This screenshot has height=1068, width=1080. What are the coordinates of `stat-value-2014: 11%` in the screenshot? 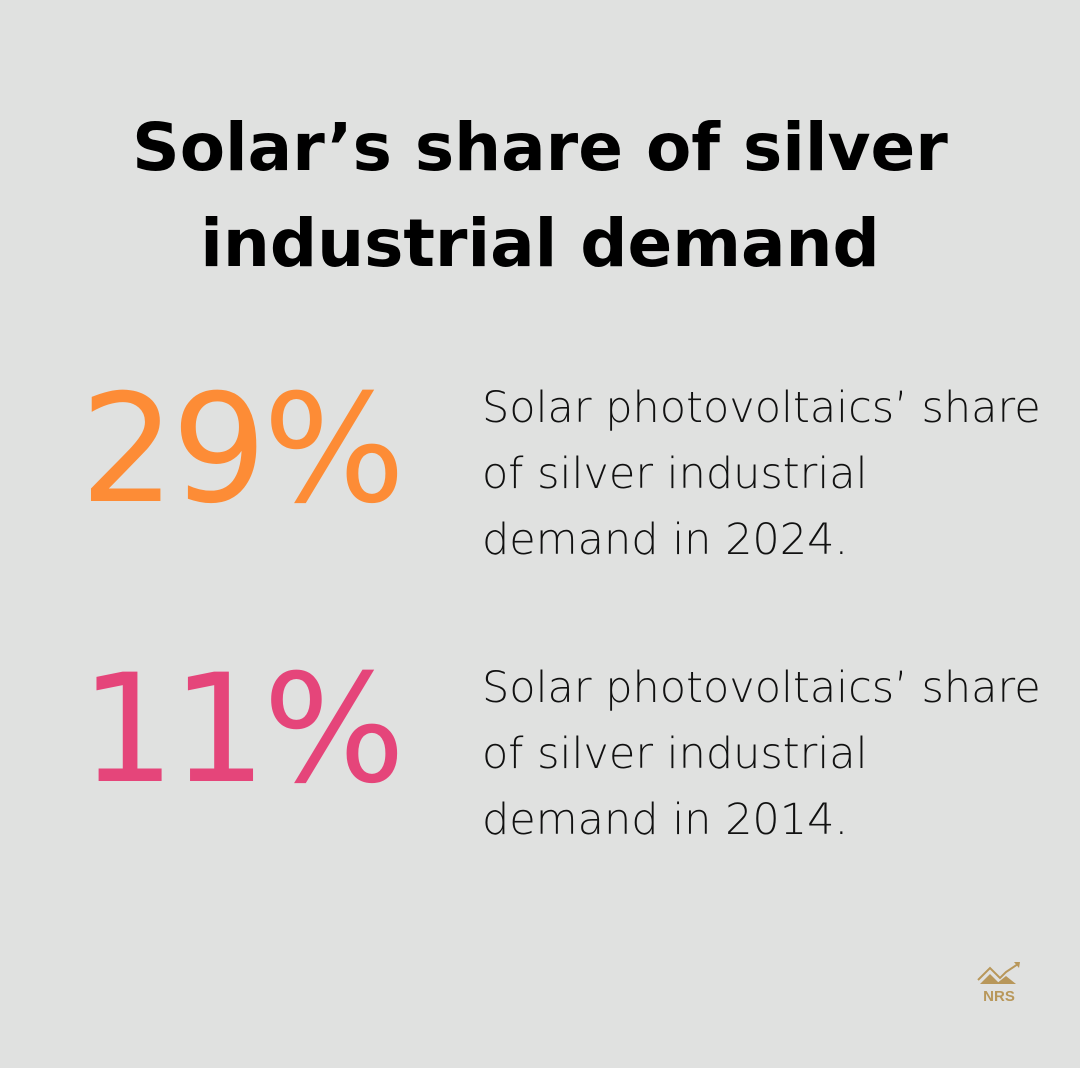 It's located at (242, 730).